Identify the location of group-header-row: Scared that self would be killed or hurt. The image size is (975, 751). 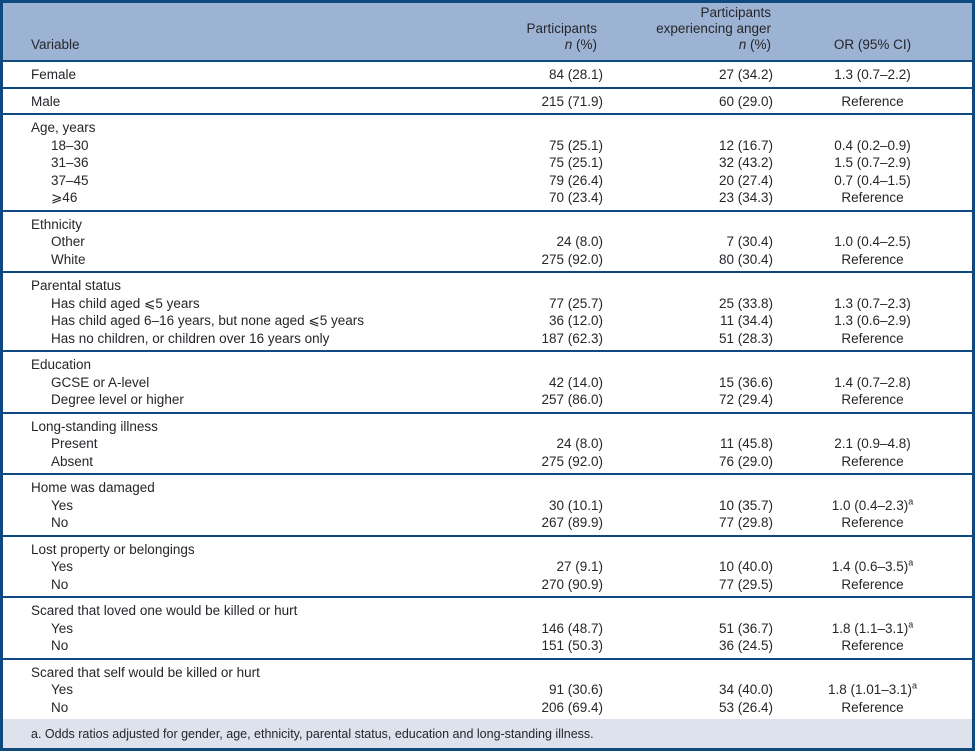
(487, 673).